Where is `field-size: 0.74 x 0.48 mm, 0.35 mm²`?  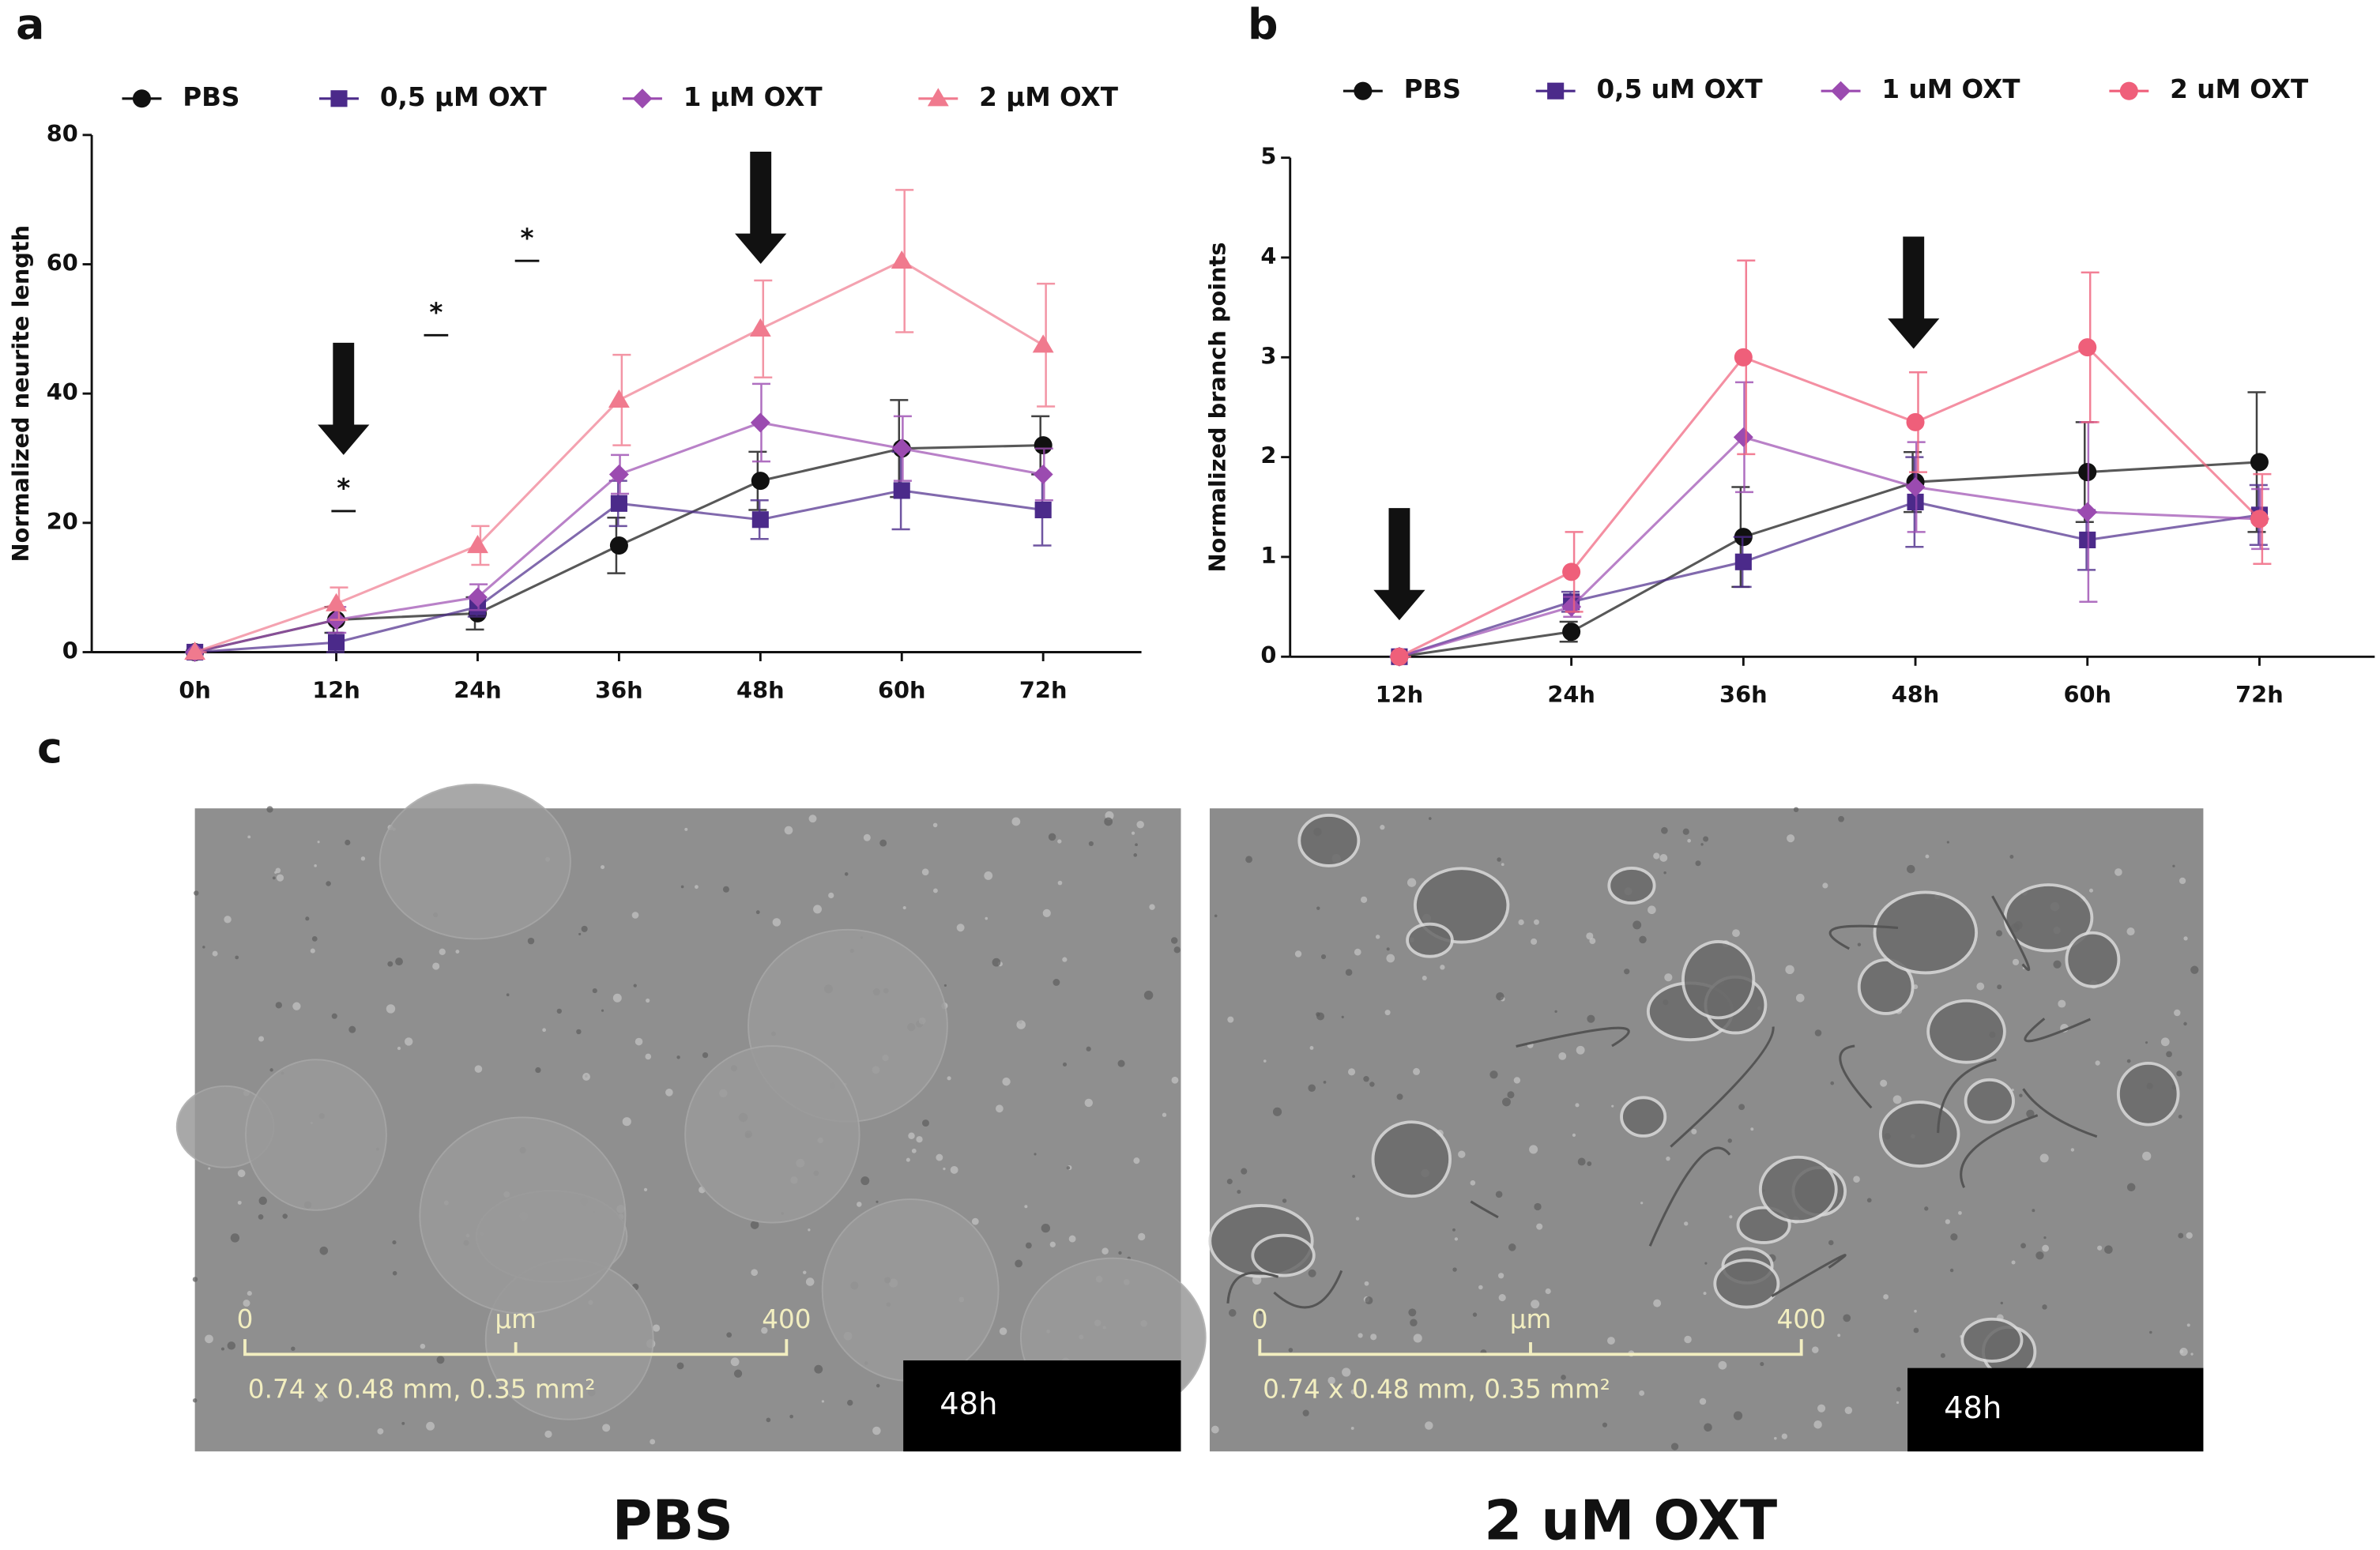 field-size: 0.74 x 0.48 mm, 0.35 mm² is located at coordinates (1436, 1389).